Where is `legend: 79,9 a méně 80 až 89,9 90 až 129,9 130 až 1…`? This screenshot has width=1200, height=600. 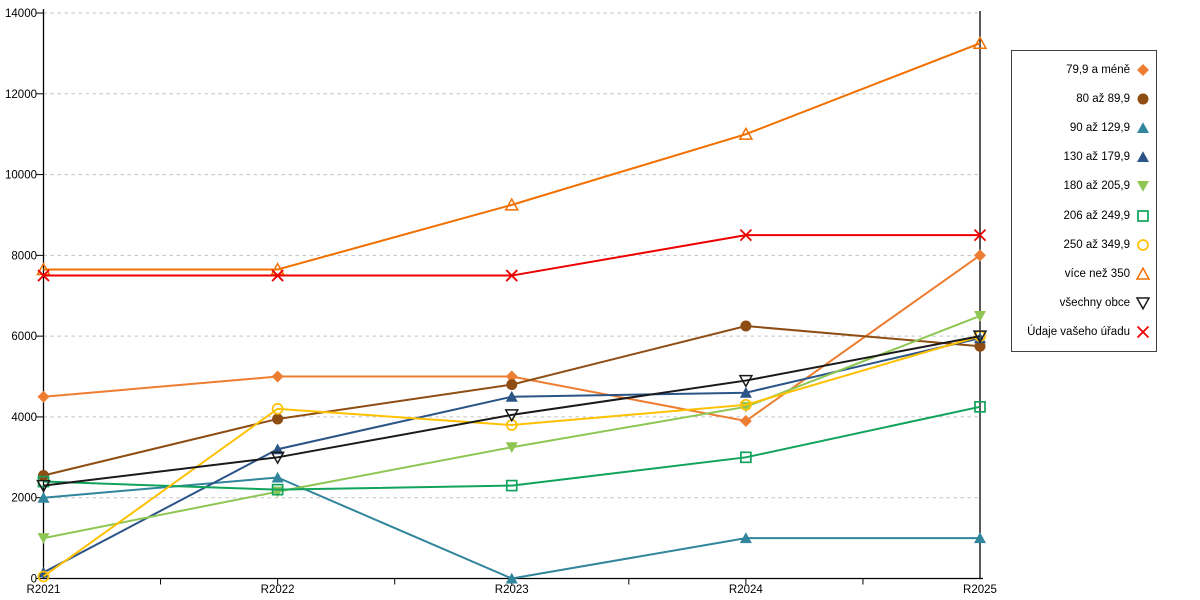 legend: 79,9 a méně 80 až 89,9 90 až 129,9 130 až 1… is located at coordinates (1084, 201).